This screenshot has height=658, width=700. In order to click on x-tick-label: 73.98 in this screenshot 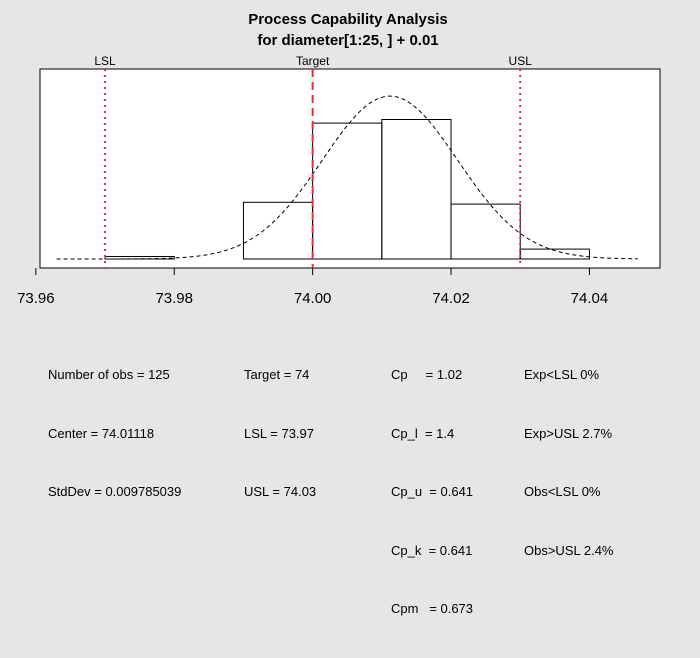, I will do `click(174, 298)`.